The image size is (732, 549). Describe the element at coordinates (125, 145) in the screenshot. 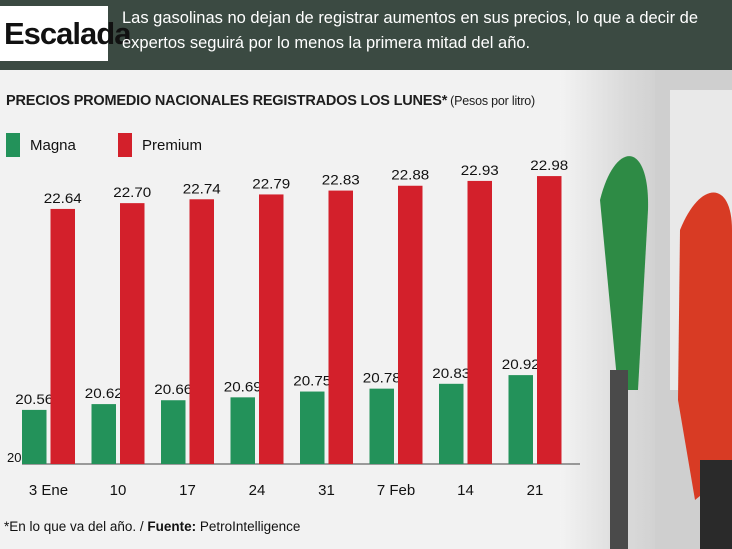

I see `legend-swatch-premium` at that location.